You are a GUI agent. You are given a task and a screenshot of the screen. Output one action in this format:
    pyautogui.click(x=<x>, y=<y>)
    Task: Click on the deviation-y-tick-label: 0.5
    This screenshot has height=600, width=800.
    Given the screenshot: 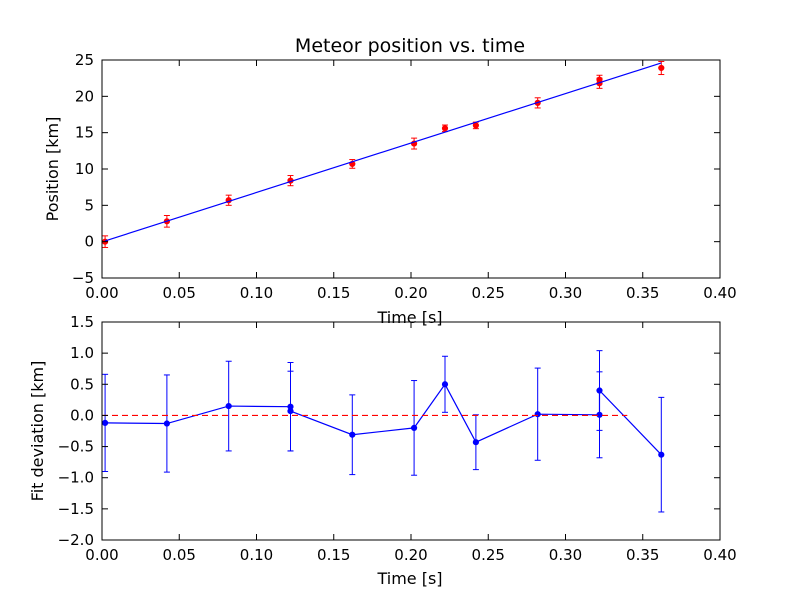 What is the action you would take?
    pyautogui.click(x=82, y=384)
    